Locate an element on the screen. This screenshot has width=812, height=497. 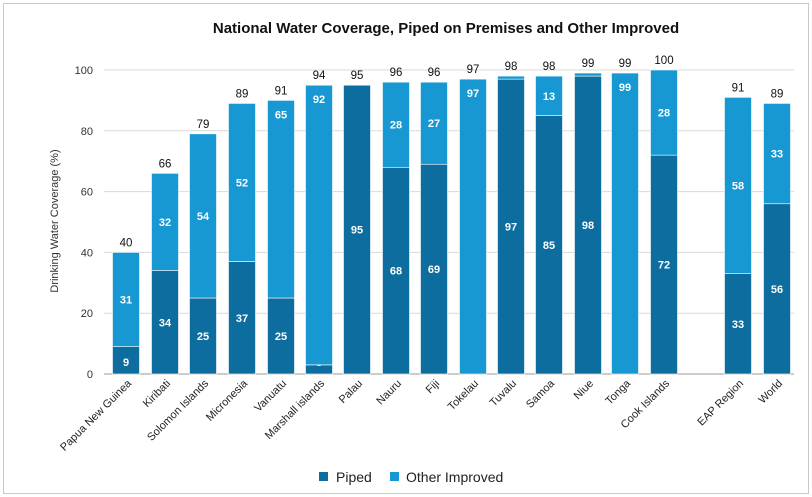
y-tick-label: 40 is located at coordinates (87, 253).